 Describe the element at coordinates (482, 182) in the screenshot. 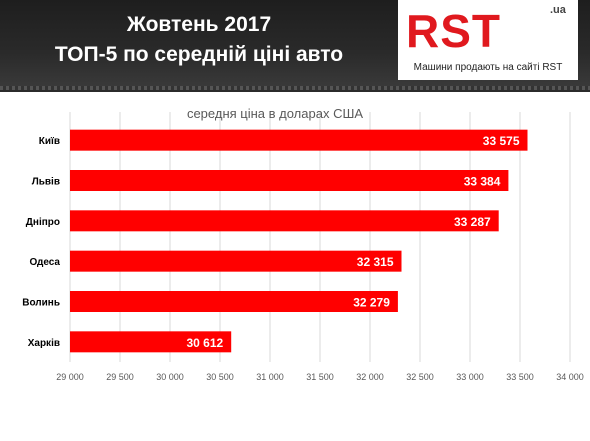

I see `value-label-1: 33 384` at that location.